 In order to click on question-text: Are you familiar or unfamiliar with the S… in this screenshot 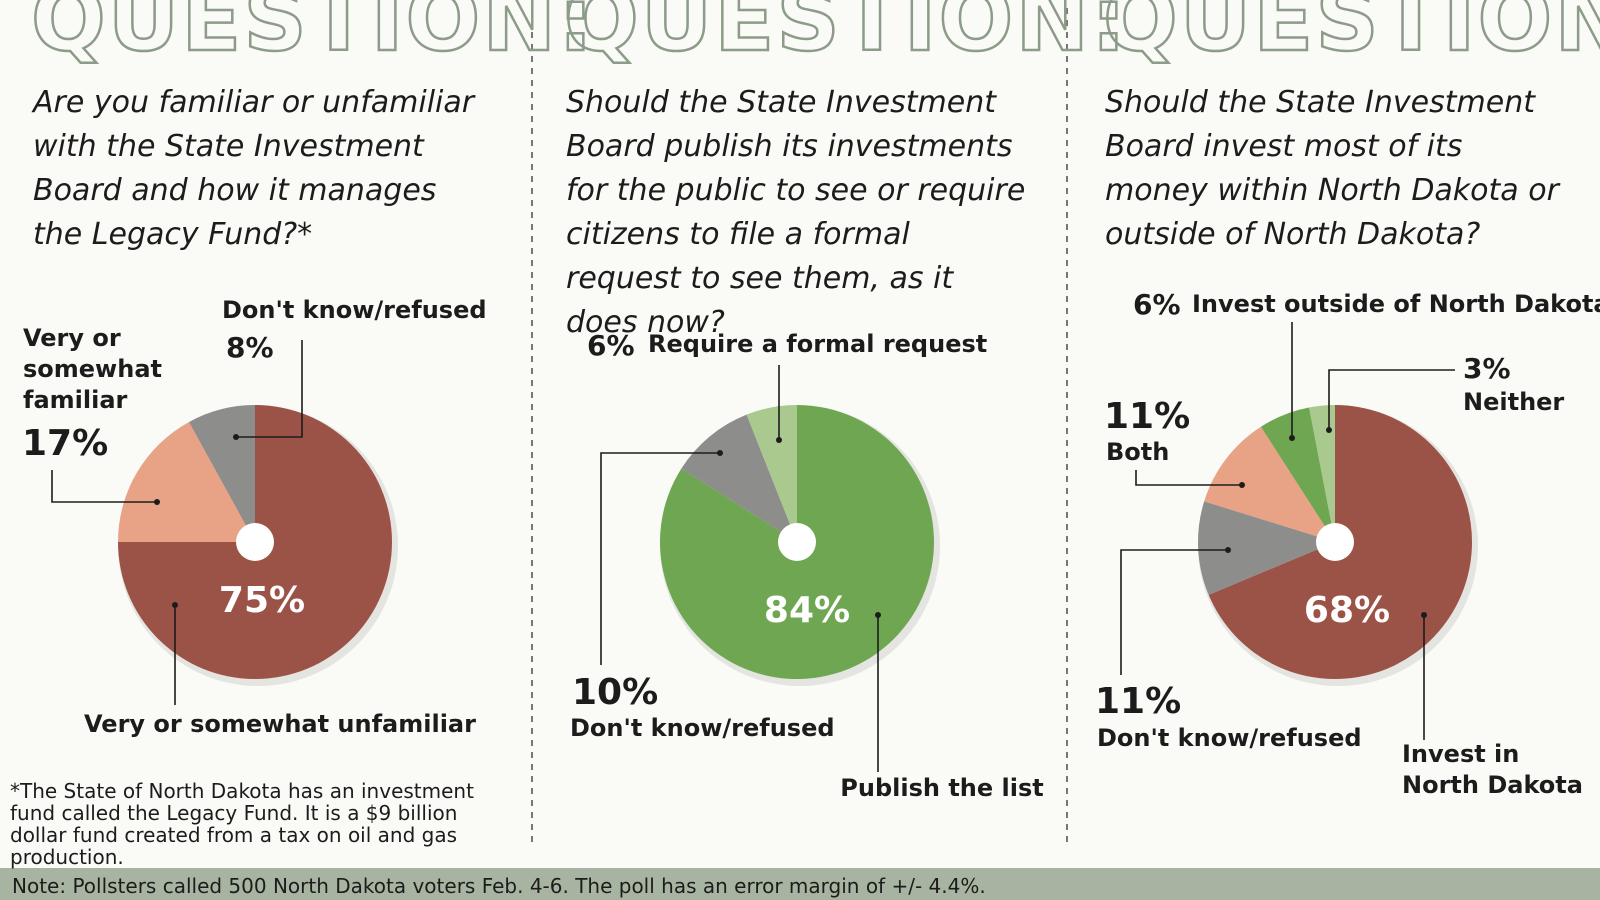, I will do `click(253, 168)`.